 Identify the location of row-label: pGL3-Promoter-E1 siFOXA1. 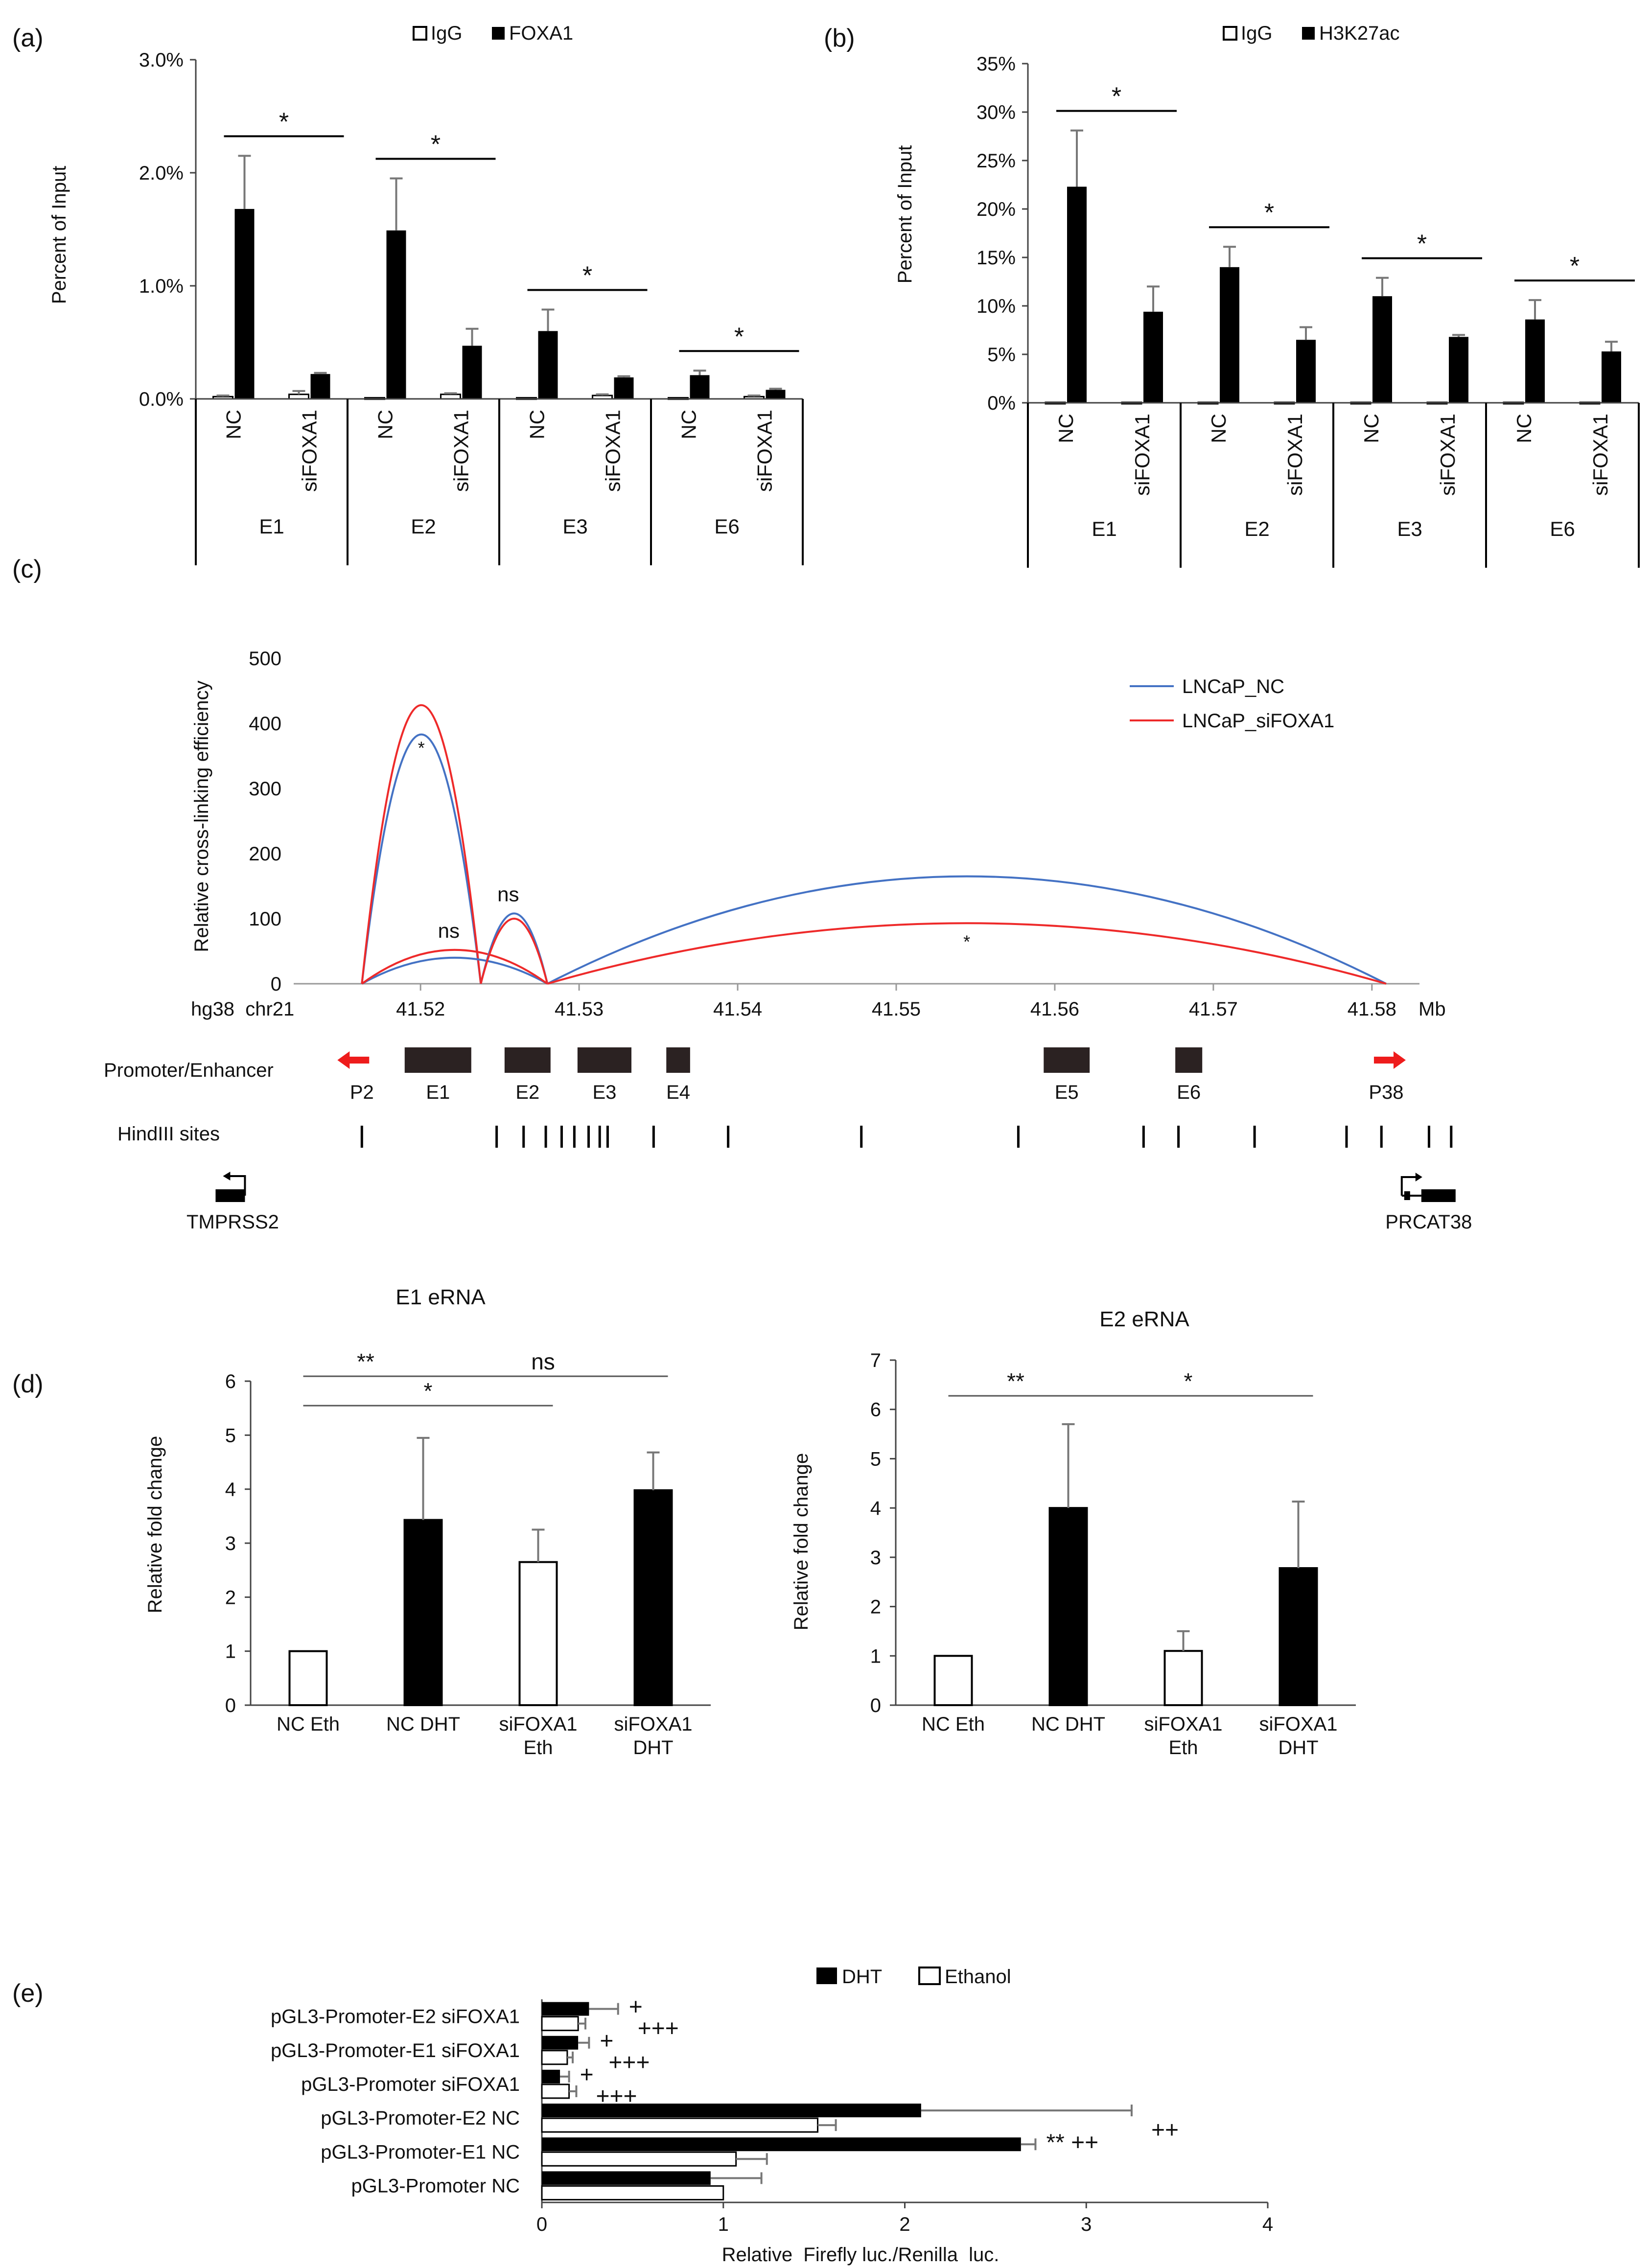
(395, 2050).